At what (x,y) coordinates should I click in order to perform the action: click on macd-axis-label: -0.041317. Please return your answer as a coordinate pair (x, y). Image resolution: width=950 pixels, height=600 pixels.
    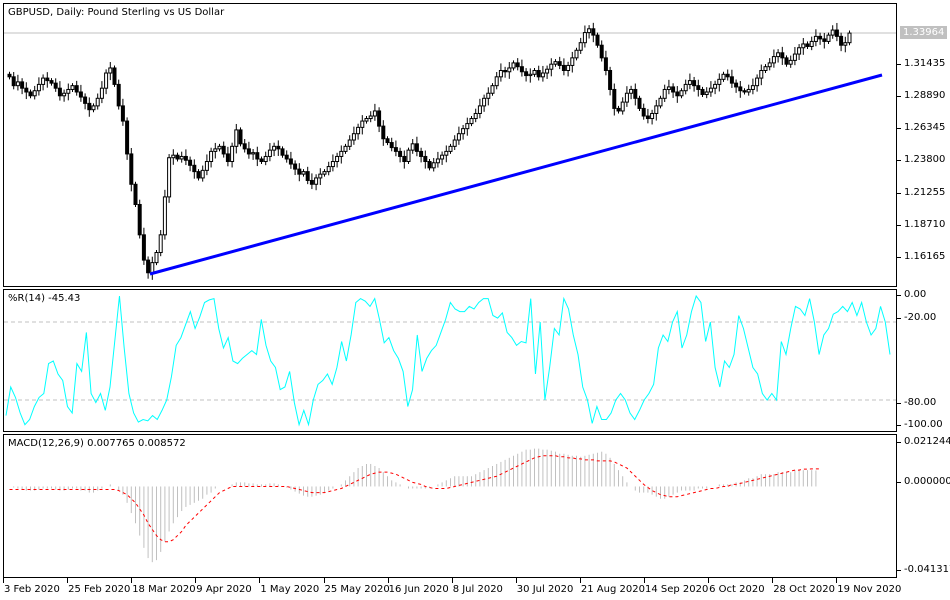
    Looking at the image, I should click on (927, 569).